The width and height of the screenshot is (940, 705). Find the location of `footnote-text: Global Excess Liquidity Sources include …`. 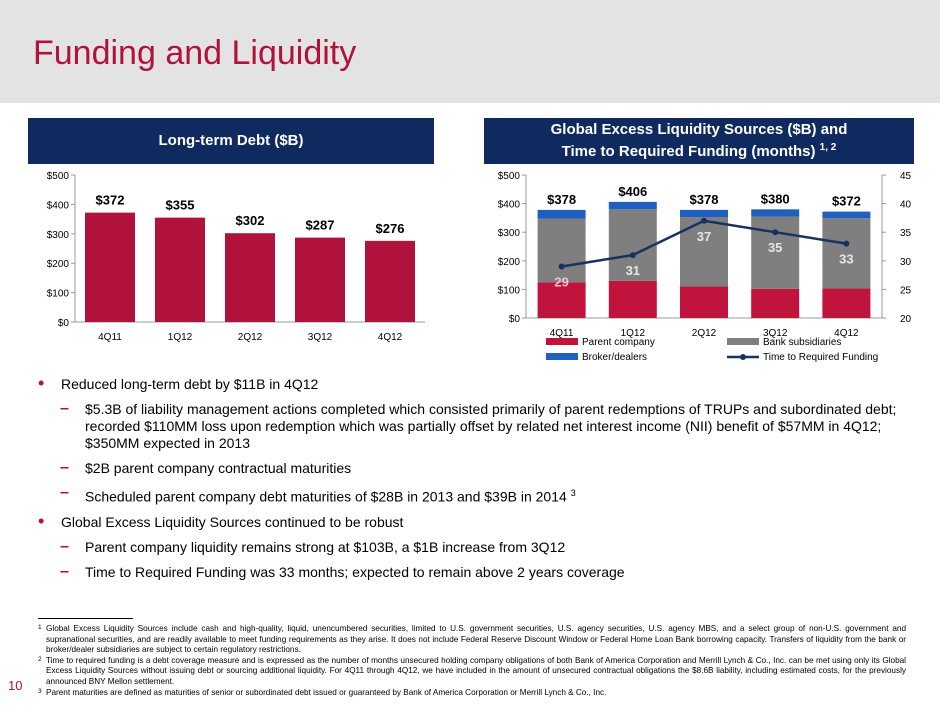

footnote-text: Global Excess Liquidity Sources include … is located at coordinates (476, 639).